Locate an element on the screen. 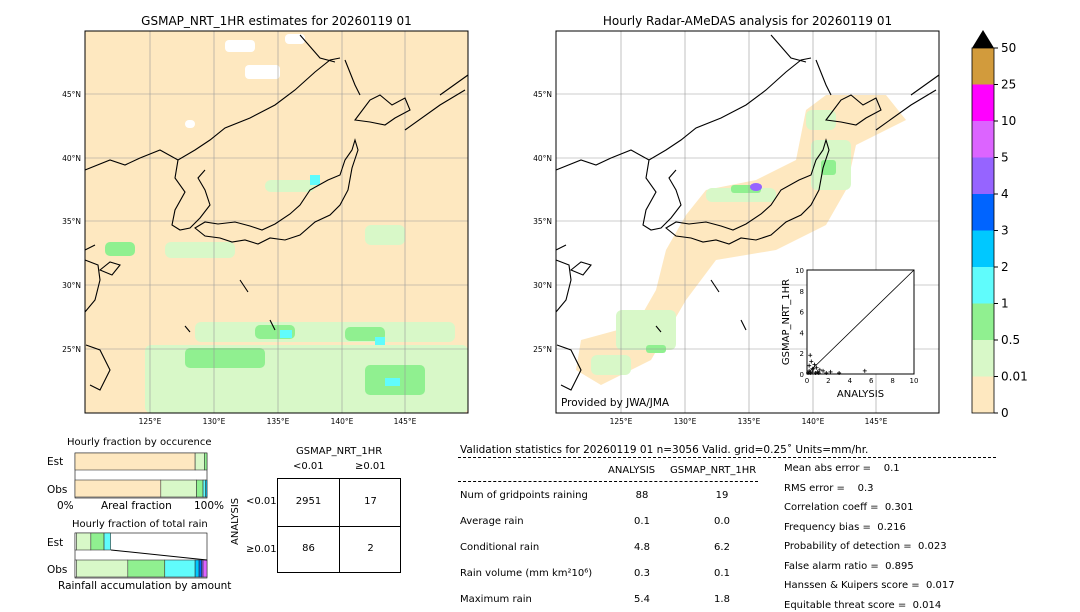 This screenshot has width=1080, height=612. score-line: Frequency bias = 0.216 is located at coordinates (845, 527).